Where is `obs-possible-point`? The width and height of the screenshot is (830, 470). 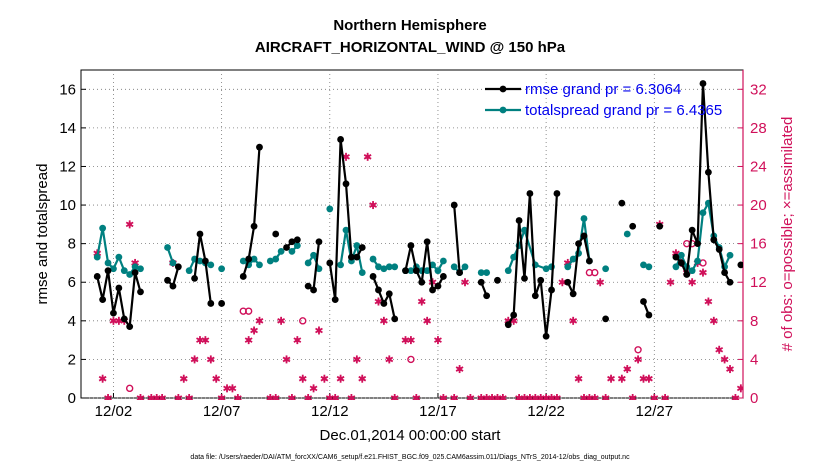 obs-possible-point is located at coordinates (303, 321).